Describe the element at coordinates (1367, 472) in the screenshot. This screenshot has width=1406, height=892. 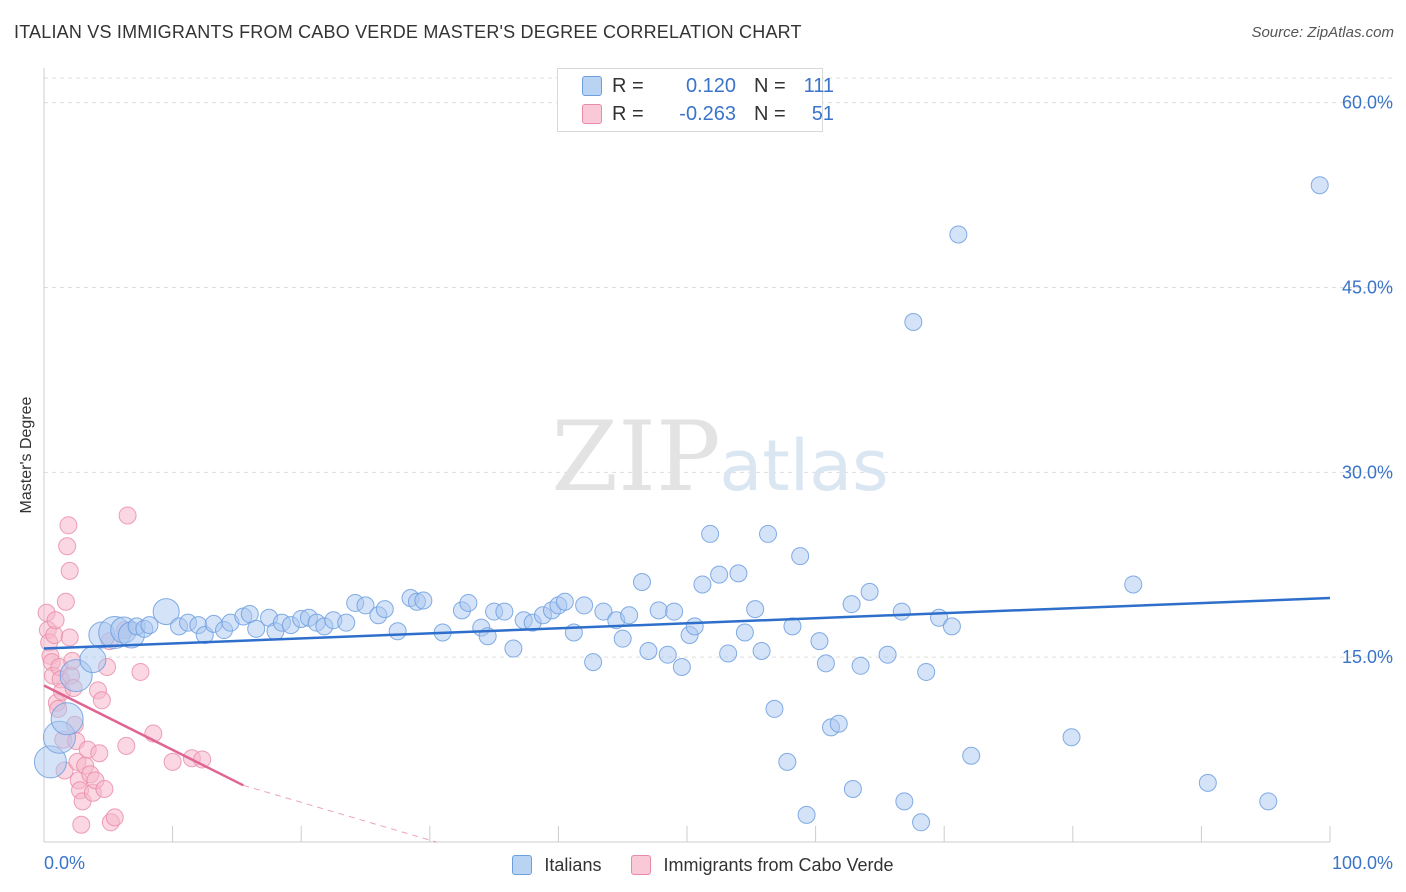
I see `y-tick-label: 30.0%` at that location.